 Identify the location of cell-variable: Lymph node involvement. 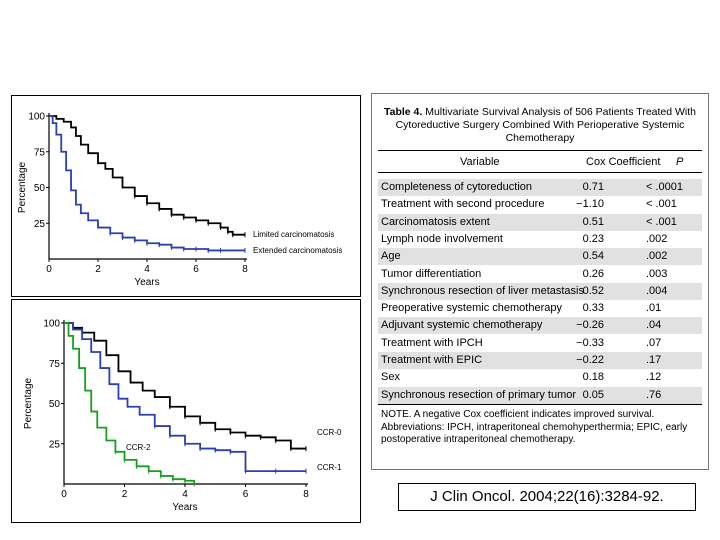
(442, 238).